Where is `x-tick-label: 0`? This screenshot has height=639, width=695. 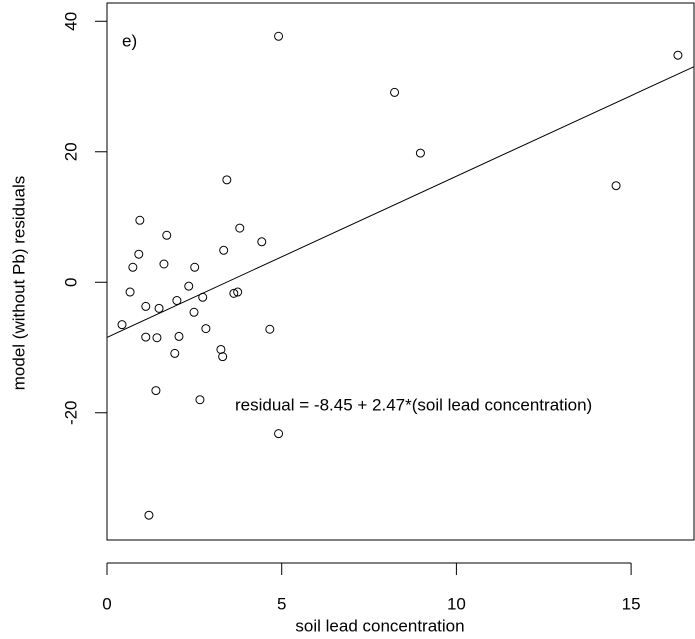 x-tick-label: 0 is located at coordinates (106, 603).